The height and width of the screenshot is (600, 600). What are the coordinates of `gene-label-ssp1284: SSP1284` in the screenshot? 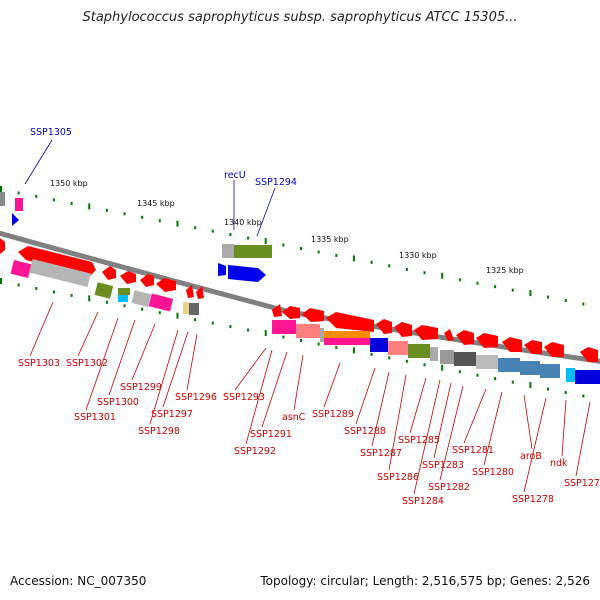 It's located at (423, 501).